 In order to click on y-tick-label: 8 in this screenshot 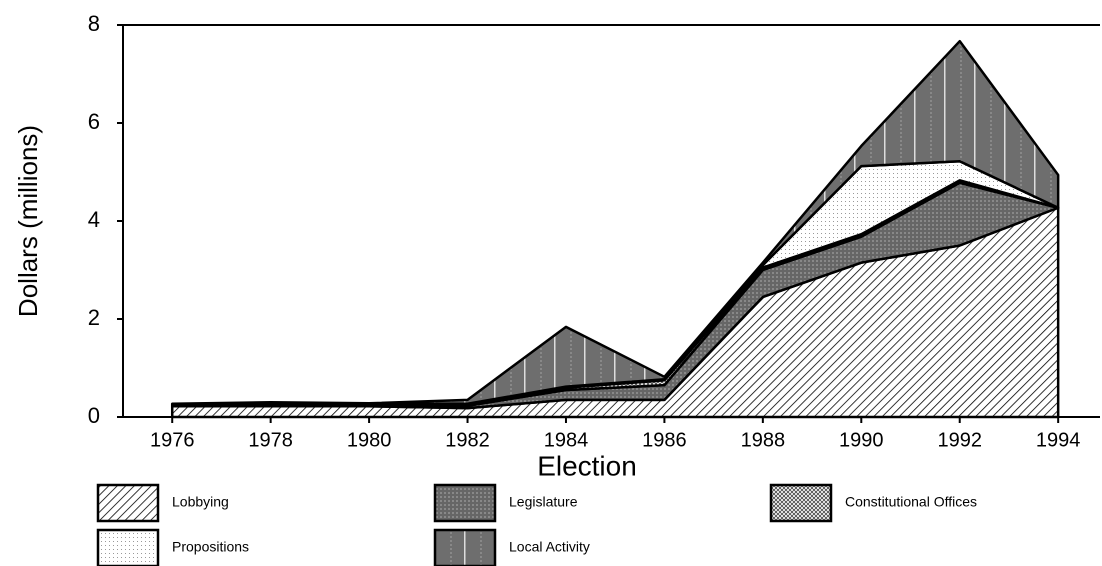, I will do `click(94, 23)`.